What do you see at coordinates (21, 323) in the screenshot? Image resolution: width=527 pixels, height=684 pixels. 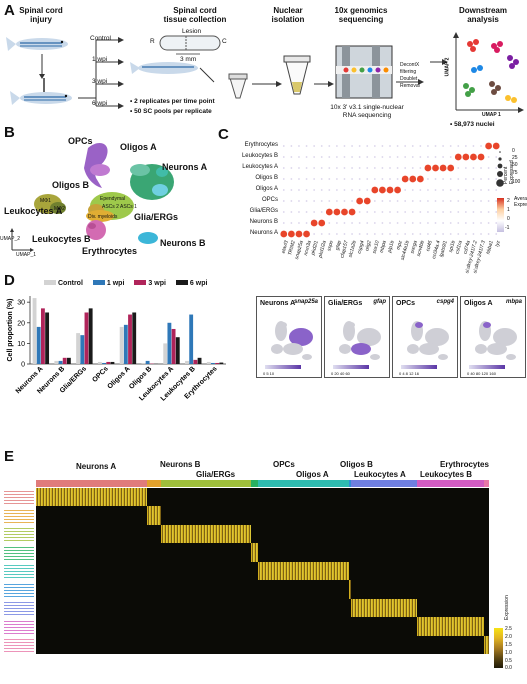 I see `bar-y-tick-label: 20` at bounding box center [21, 323].